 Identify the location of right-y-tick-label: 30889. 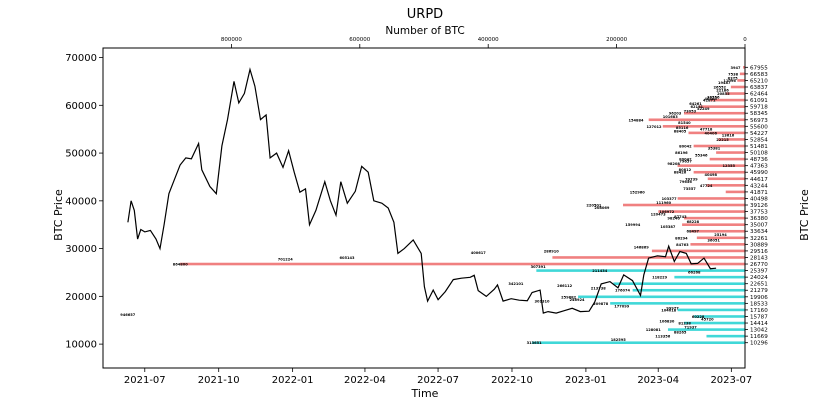
(759, 245).